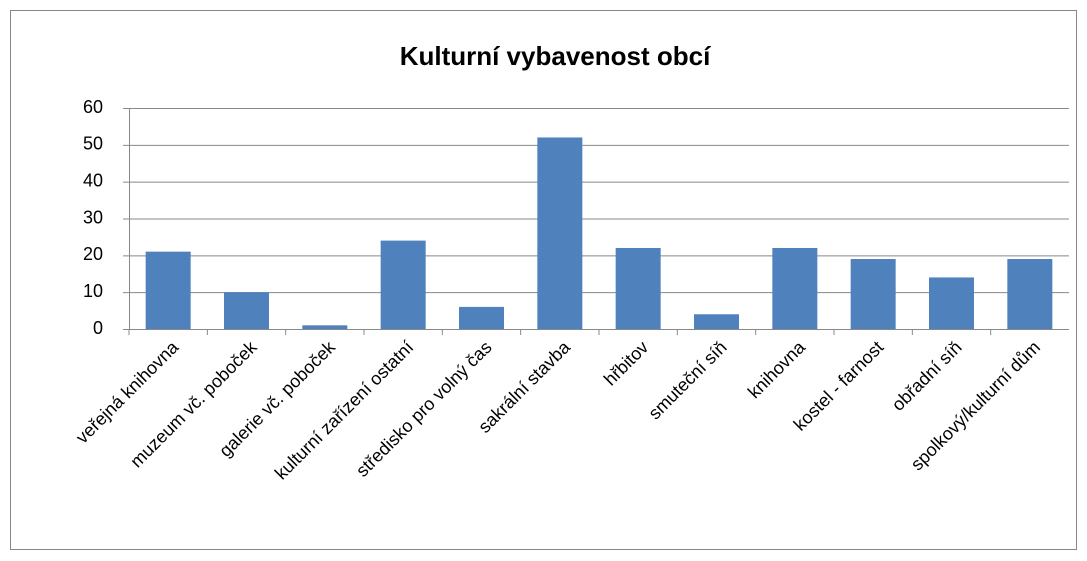  I want to click on y-tick-label: 40, so click(93, 180).